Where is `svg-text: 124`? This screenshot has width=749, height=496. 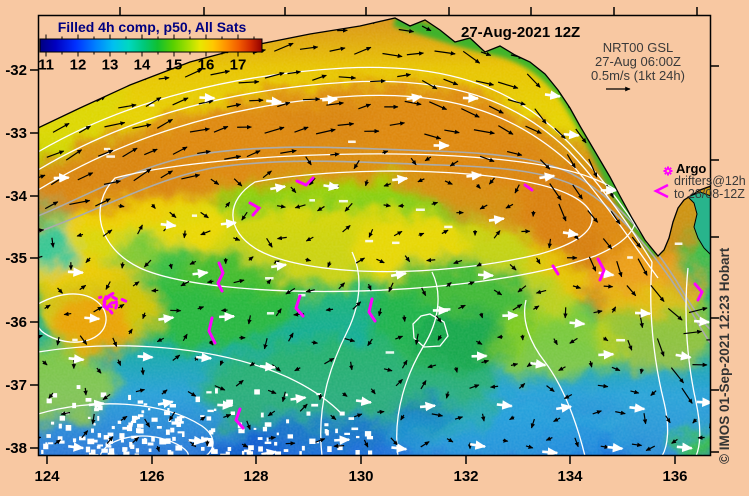
svg-text: 124 is located at coordinates (47, 476).